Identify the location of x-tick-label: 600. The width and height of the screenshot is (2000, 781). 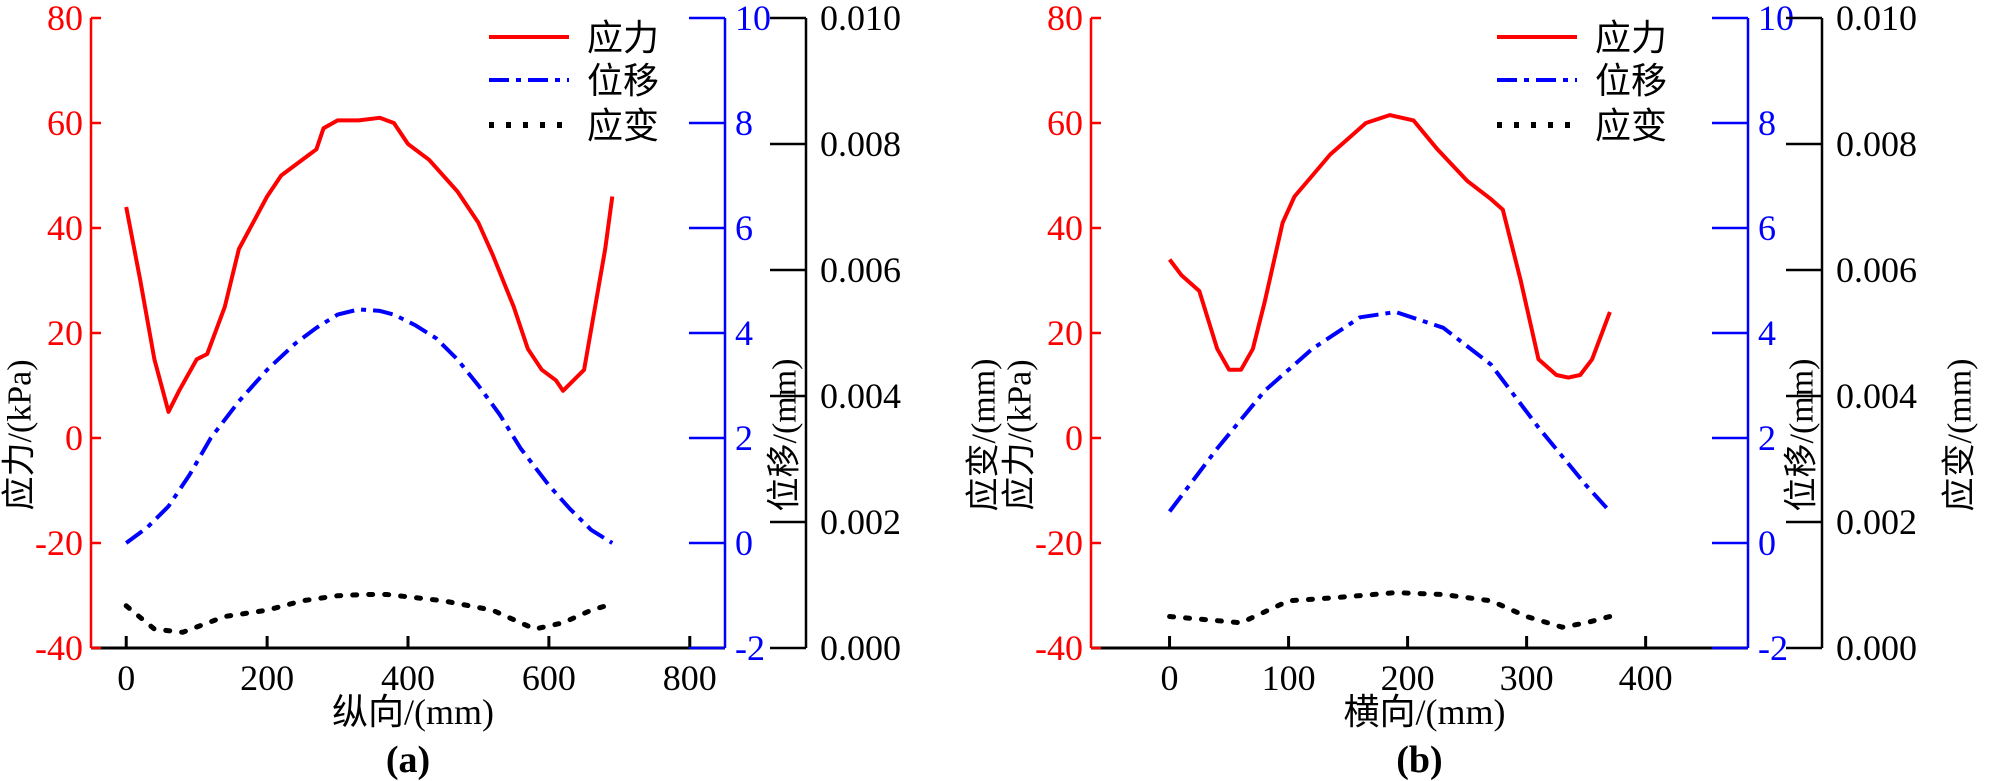
(549, 678).